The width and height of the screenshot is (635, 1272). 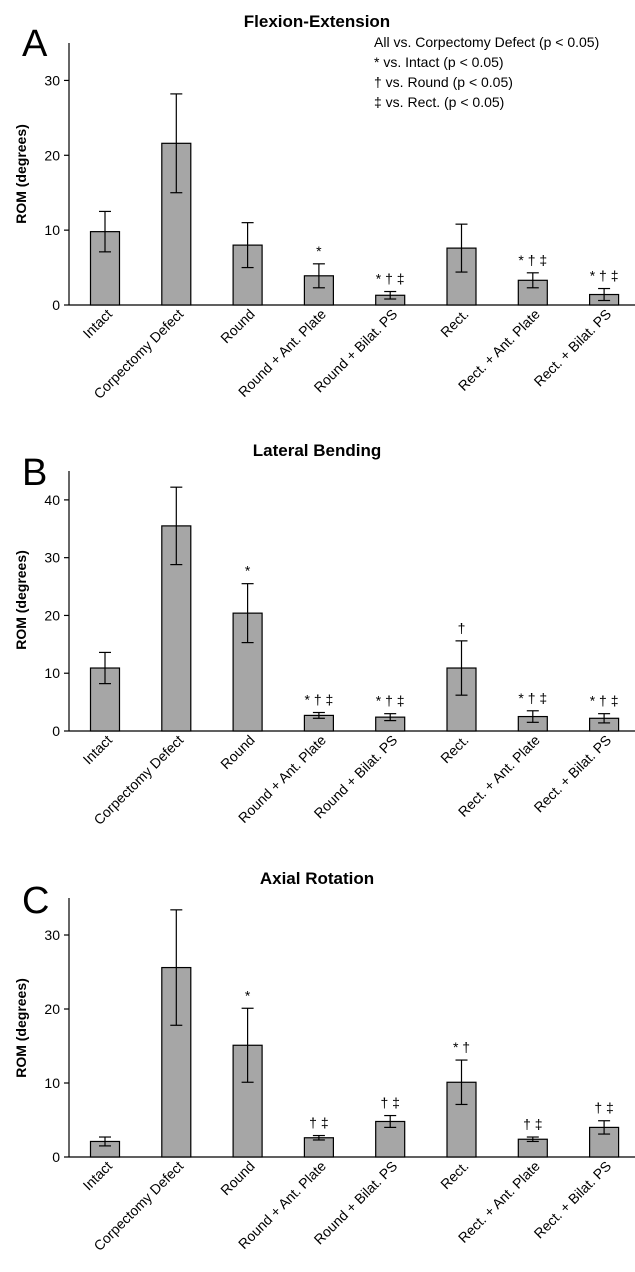 What do you see at coordinates (443, 82) in the screenshot?
I see `legend-entry-2: † vs. Round (p < 0.05)` at bounding box center [443, 82].